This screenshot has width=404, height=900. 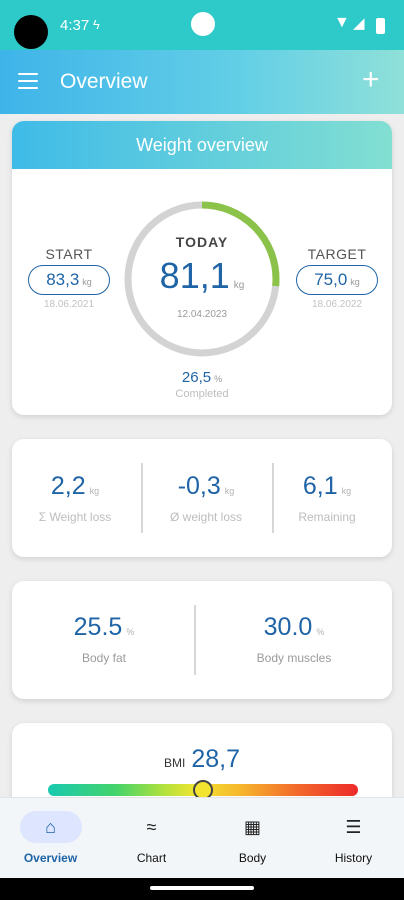 I want to click on status-time: 4:37, so click(x=75, y=25).